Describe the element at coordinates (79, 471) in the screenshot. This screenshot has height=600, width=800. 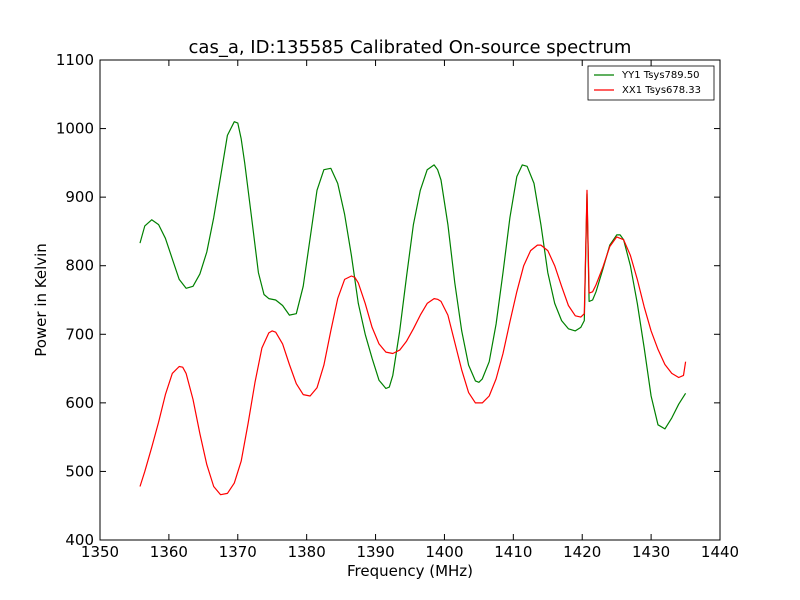
I see `y-tick-label: 500` at that location.